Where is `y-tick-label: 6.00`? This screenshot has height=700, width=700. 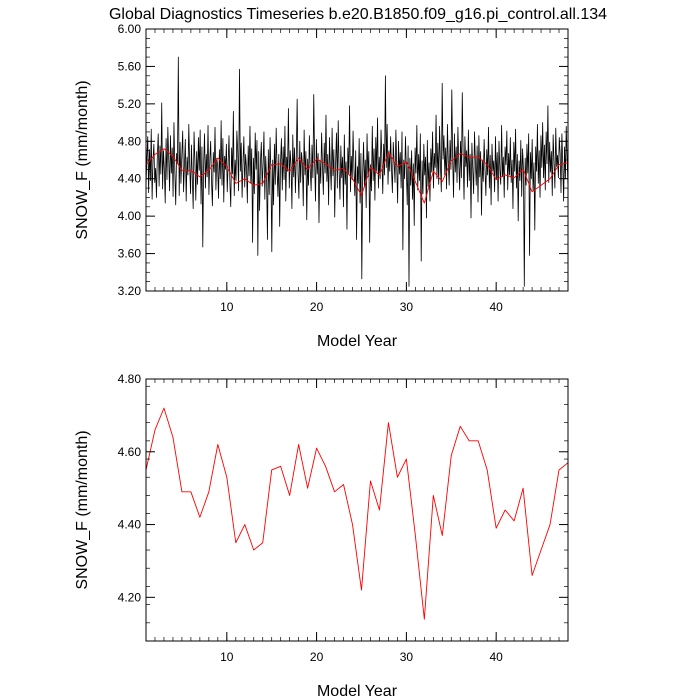
y-tick-label: 6.00 is located at coordinates (130, 29).